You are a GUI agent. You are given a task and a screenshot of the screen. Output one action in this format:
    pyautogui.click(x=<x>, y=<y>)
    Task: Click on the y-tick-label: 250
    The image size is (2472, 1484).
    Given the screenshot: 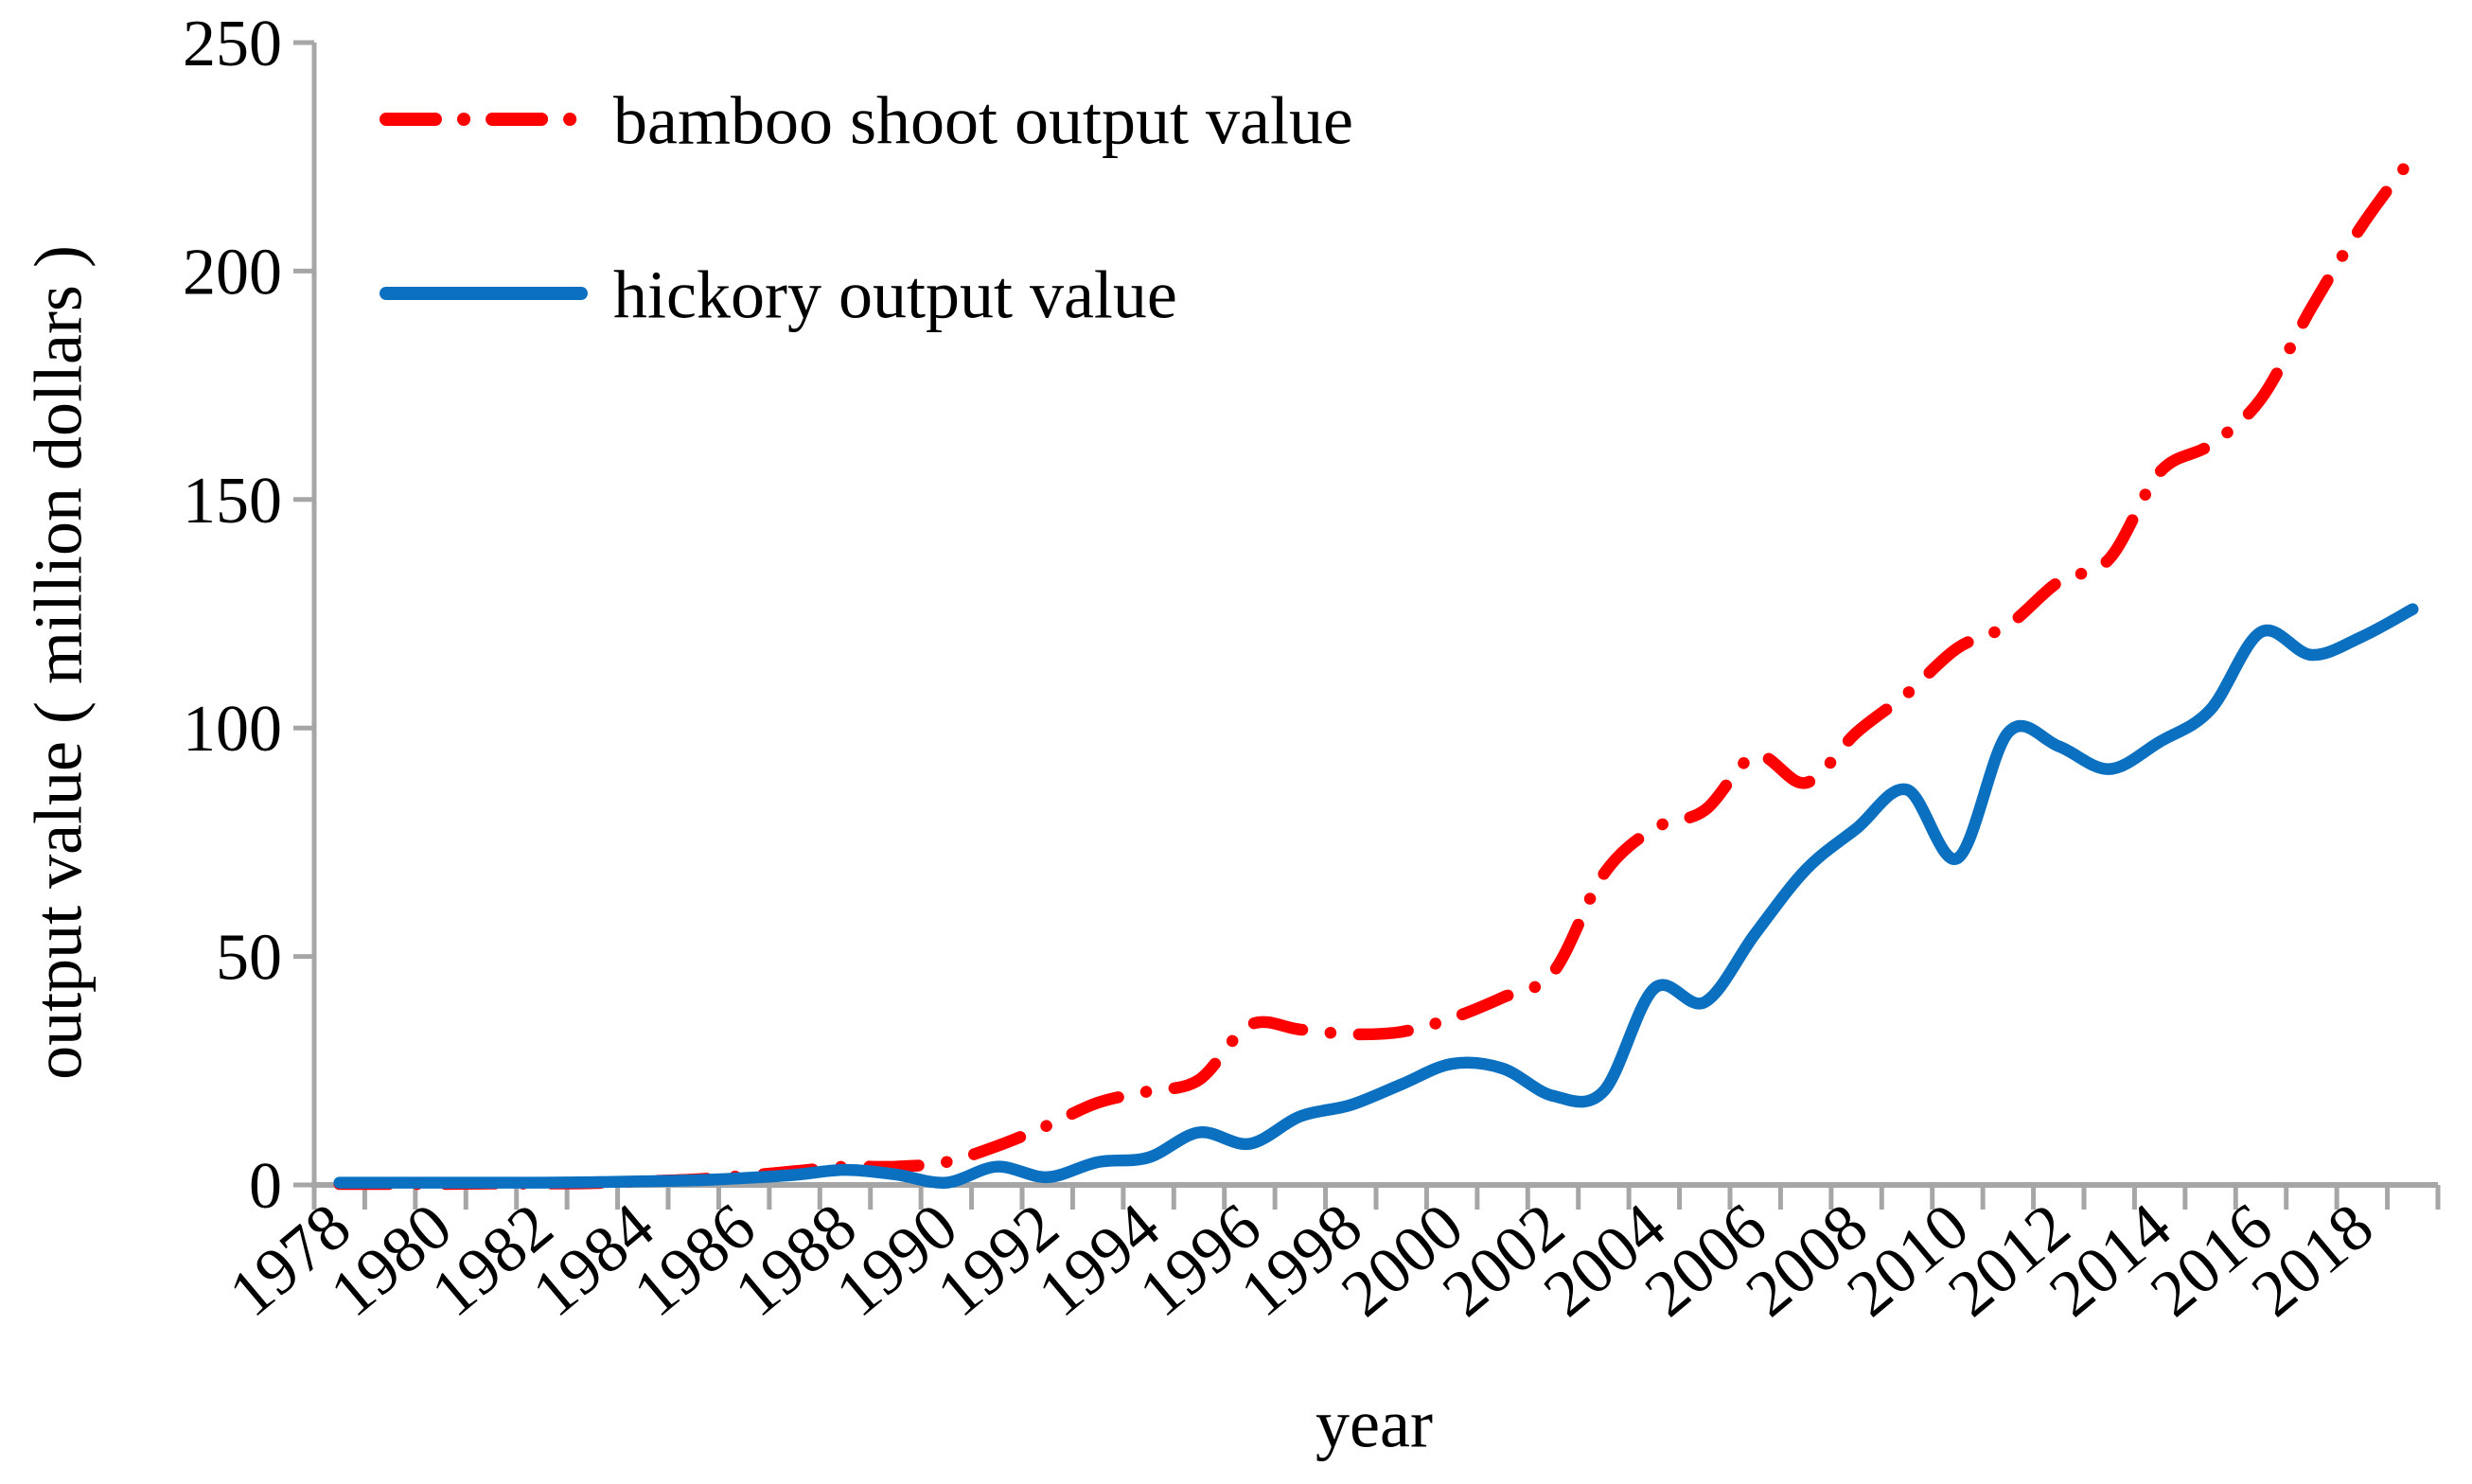 What is the action you would take?
    pyautogui.click(x=232, y=44)
    